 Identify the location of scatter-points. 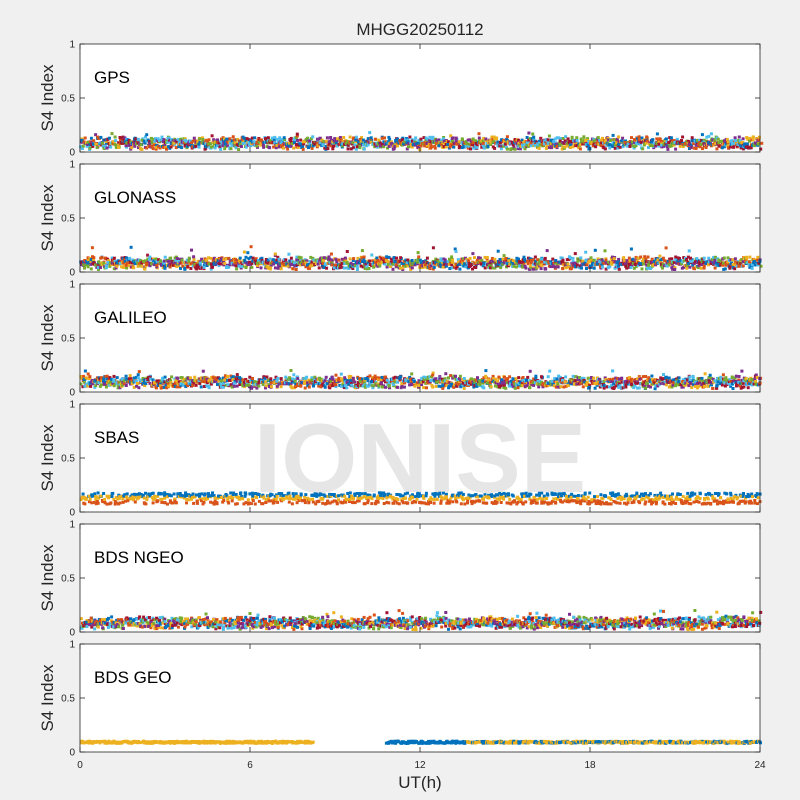
(421, 141).